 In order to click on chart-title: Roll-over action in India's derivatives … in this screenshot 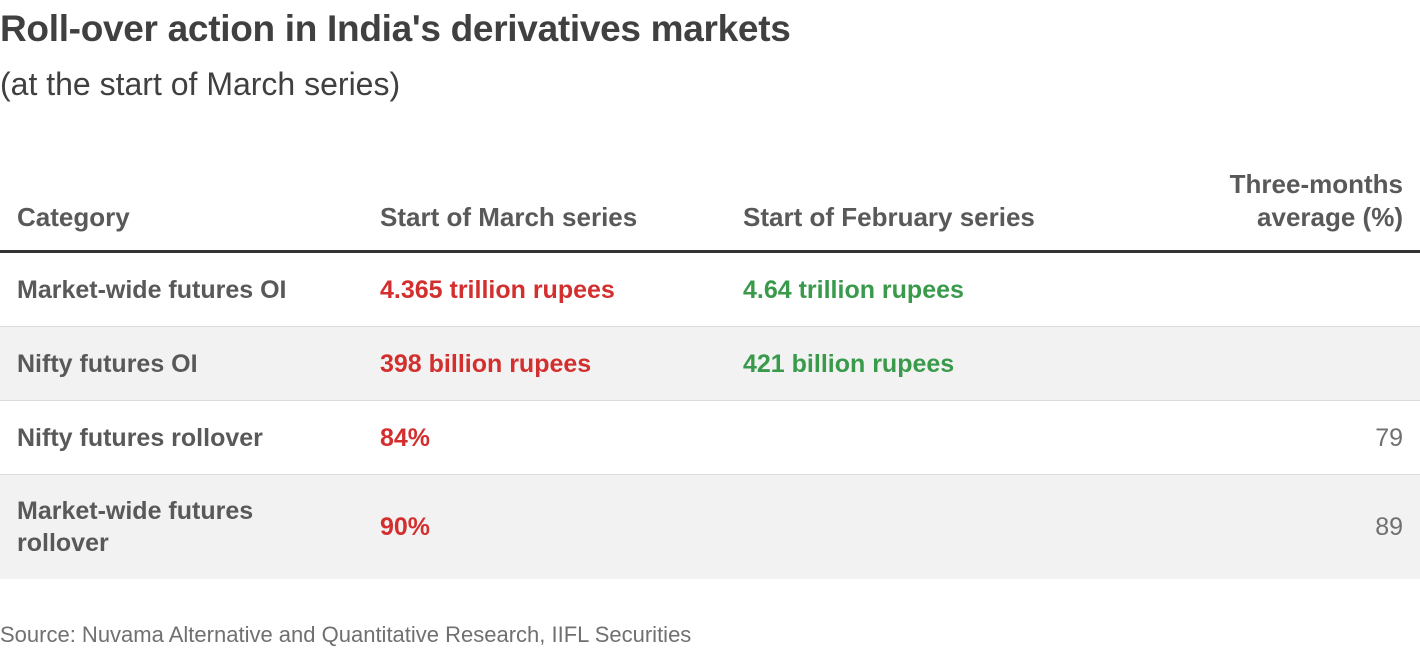, I will do `click(395, 28)`.